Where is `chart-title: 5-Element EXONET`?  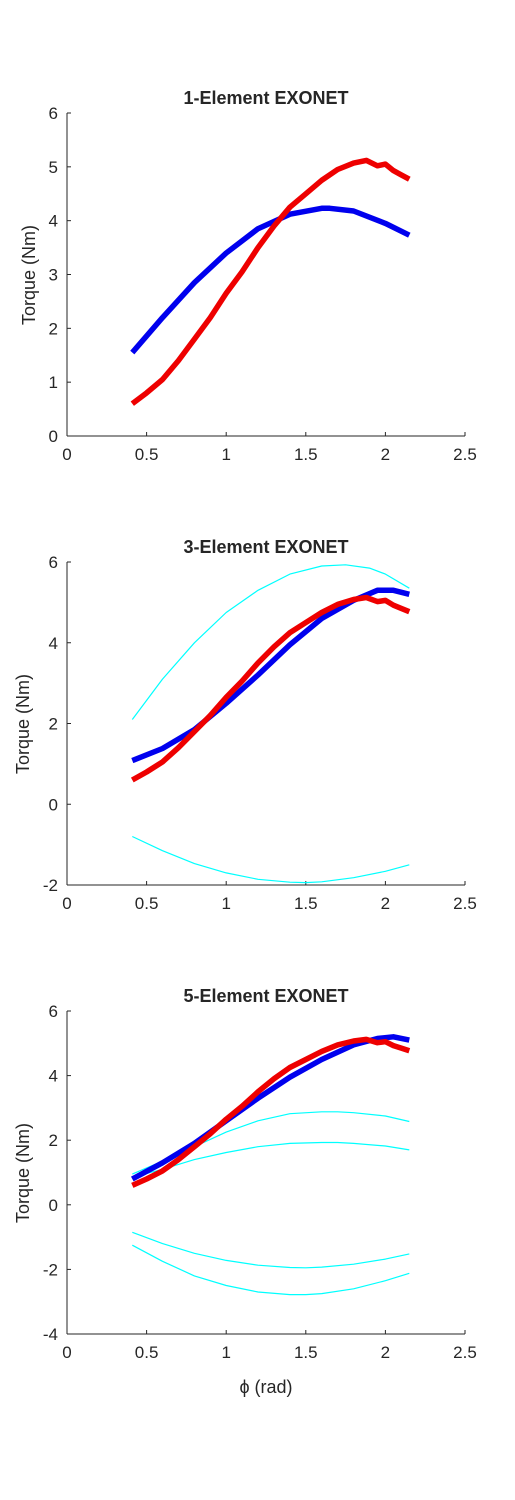 chart-title: 5-Element EXONET is located at coordinates (265, 996).